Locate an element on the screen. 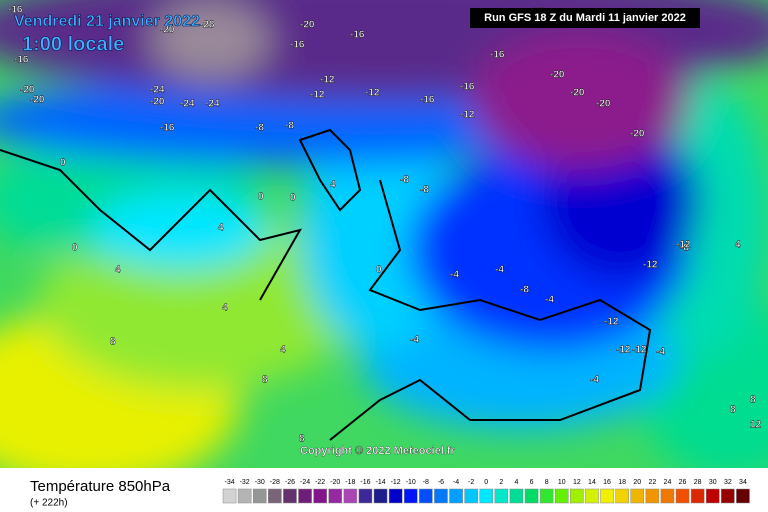  scale-label: 26 is located at coordinates (683, 482).